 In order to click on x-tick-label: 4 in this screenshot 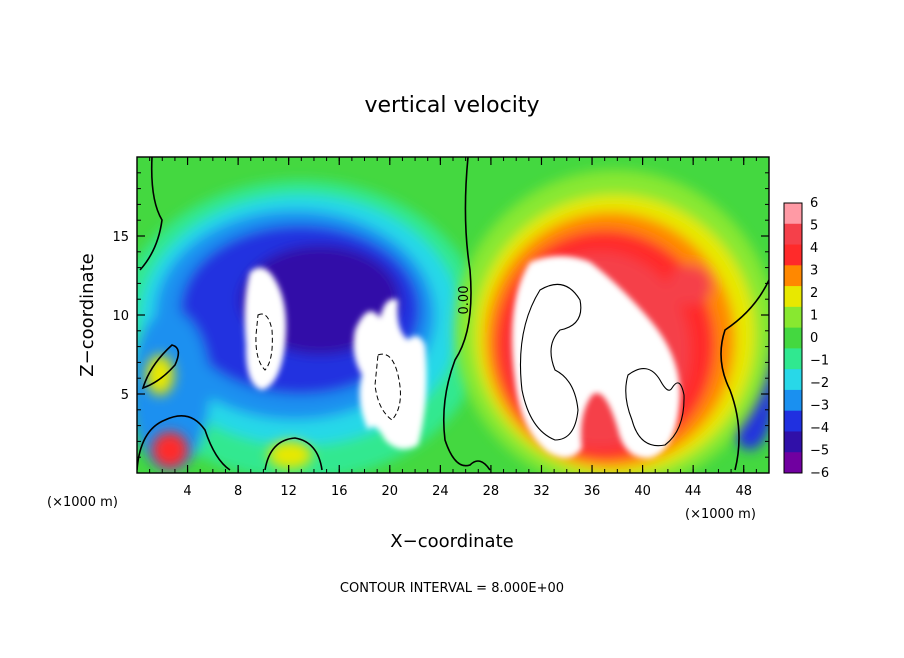, I will do `click(187, 491)`.